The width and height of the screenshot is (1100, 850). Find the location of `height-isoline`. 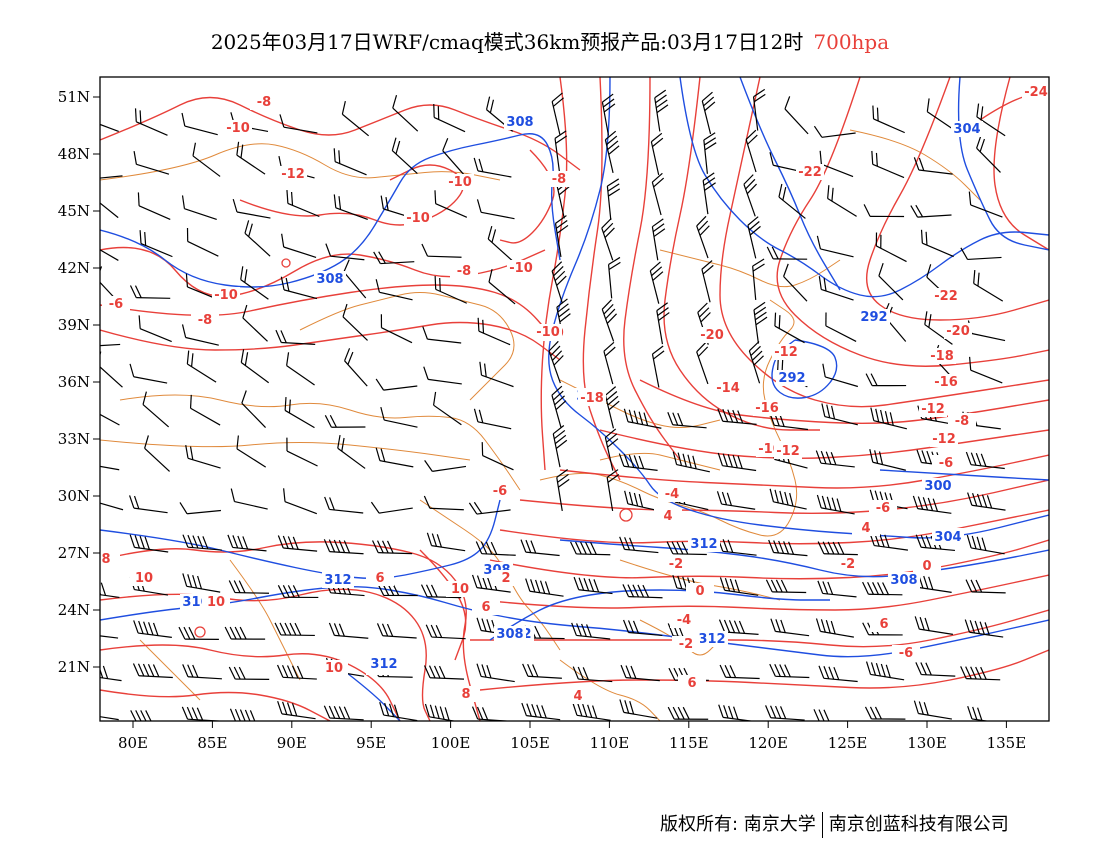

height-isoline is located at coordinates (804, 369).